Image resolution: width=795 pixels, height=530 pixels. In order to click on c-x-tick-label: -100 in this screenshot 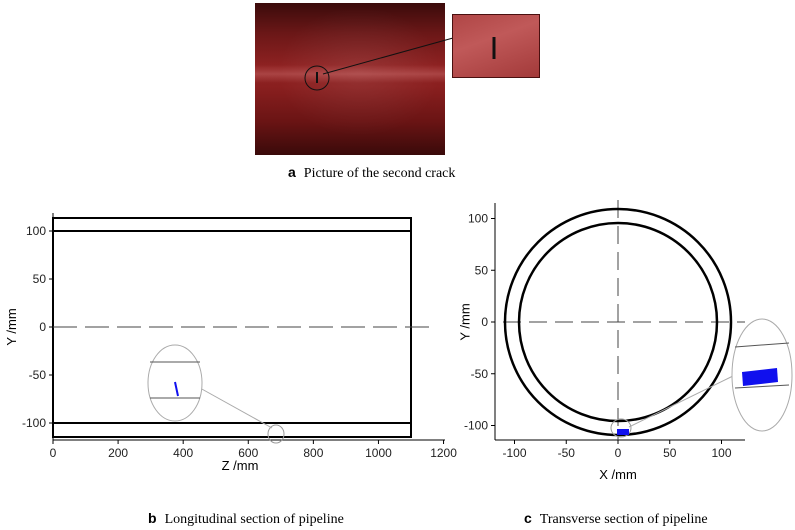, I will do `click(514, 453)`.